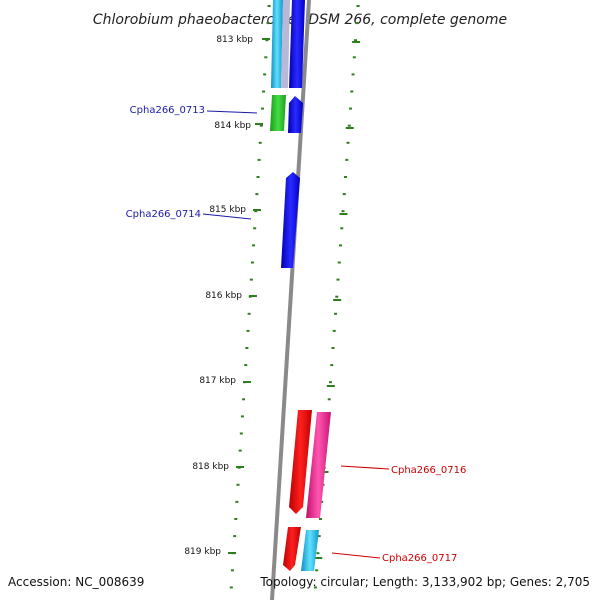 The height and width of the screenshot is (600, 600). I want to click on gene-label-text: Cpha266_0716, so click(428, 470).